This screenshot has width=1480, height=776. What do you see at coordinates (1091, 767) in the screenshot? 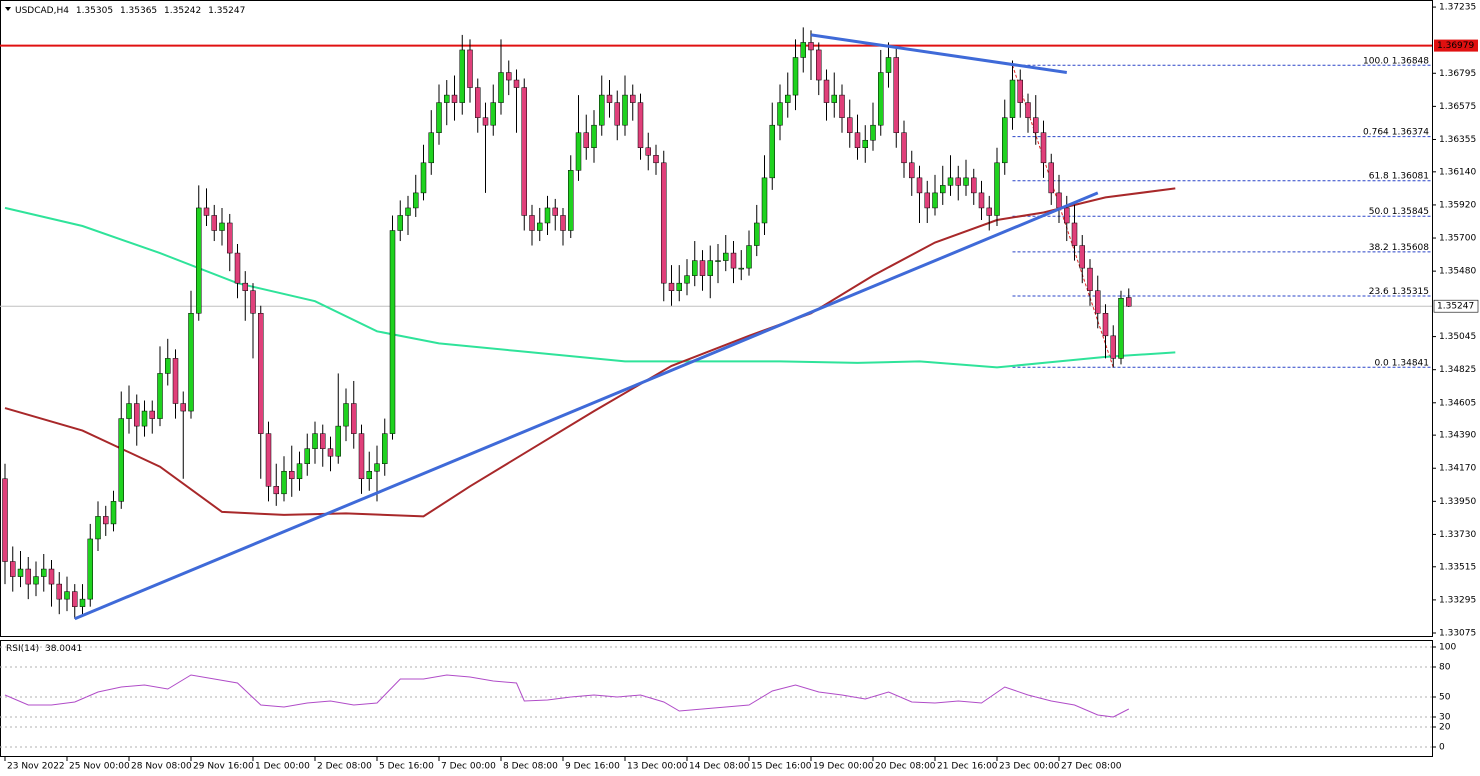
I see `x-tick-label: 27 Dec 08:00` at bounding box center [1091, 767].